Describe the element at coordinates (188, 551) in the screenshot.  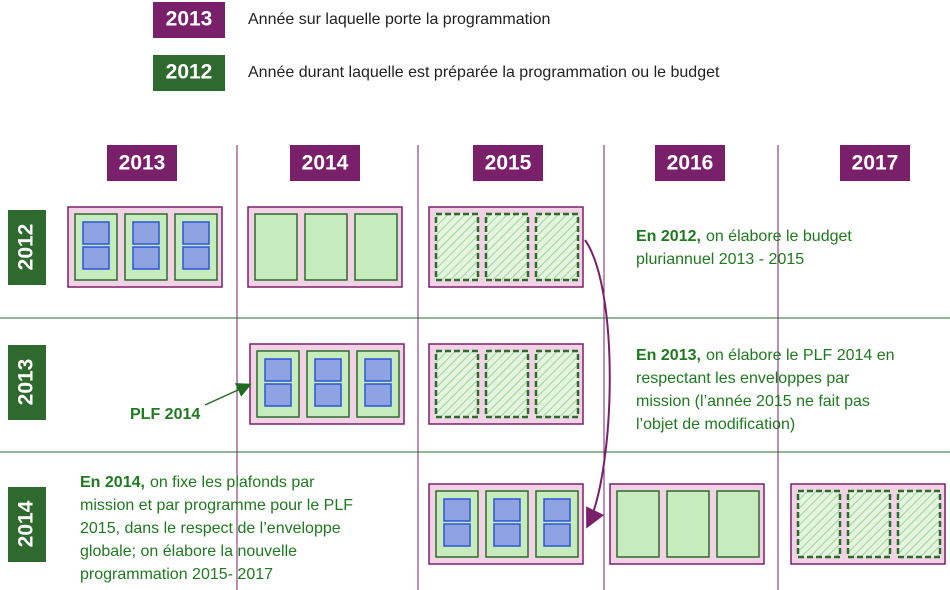
I see `note-line: globale; on élabore la nouvelle` at that location.